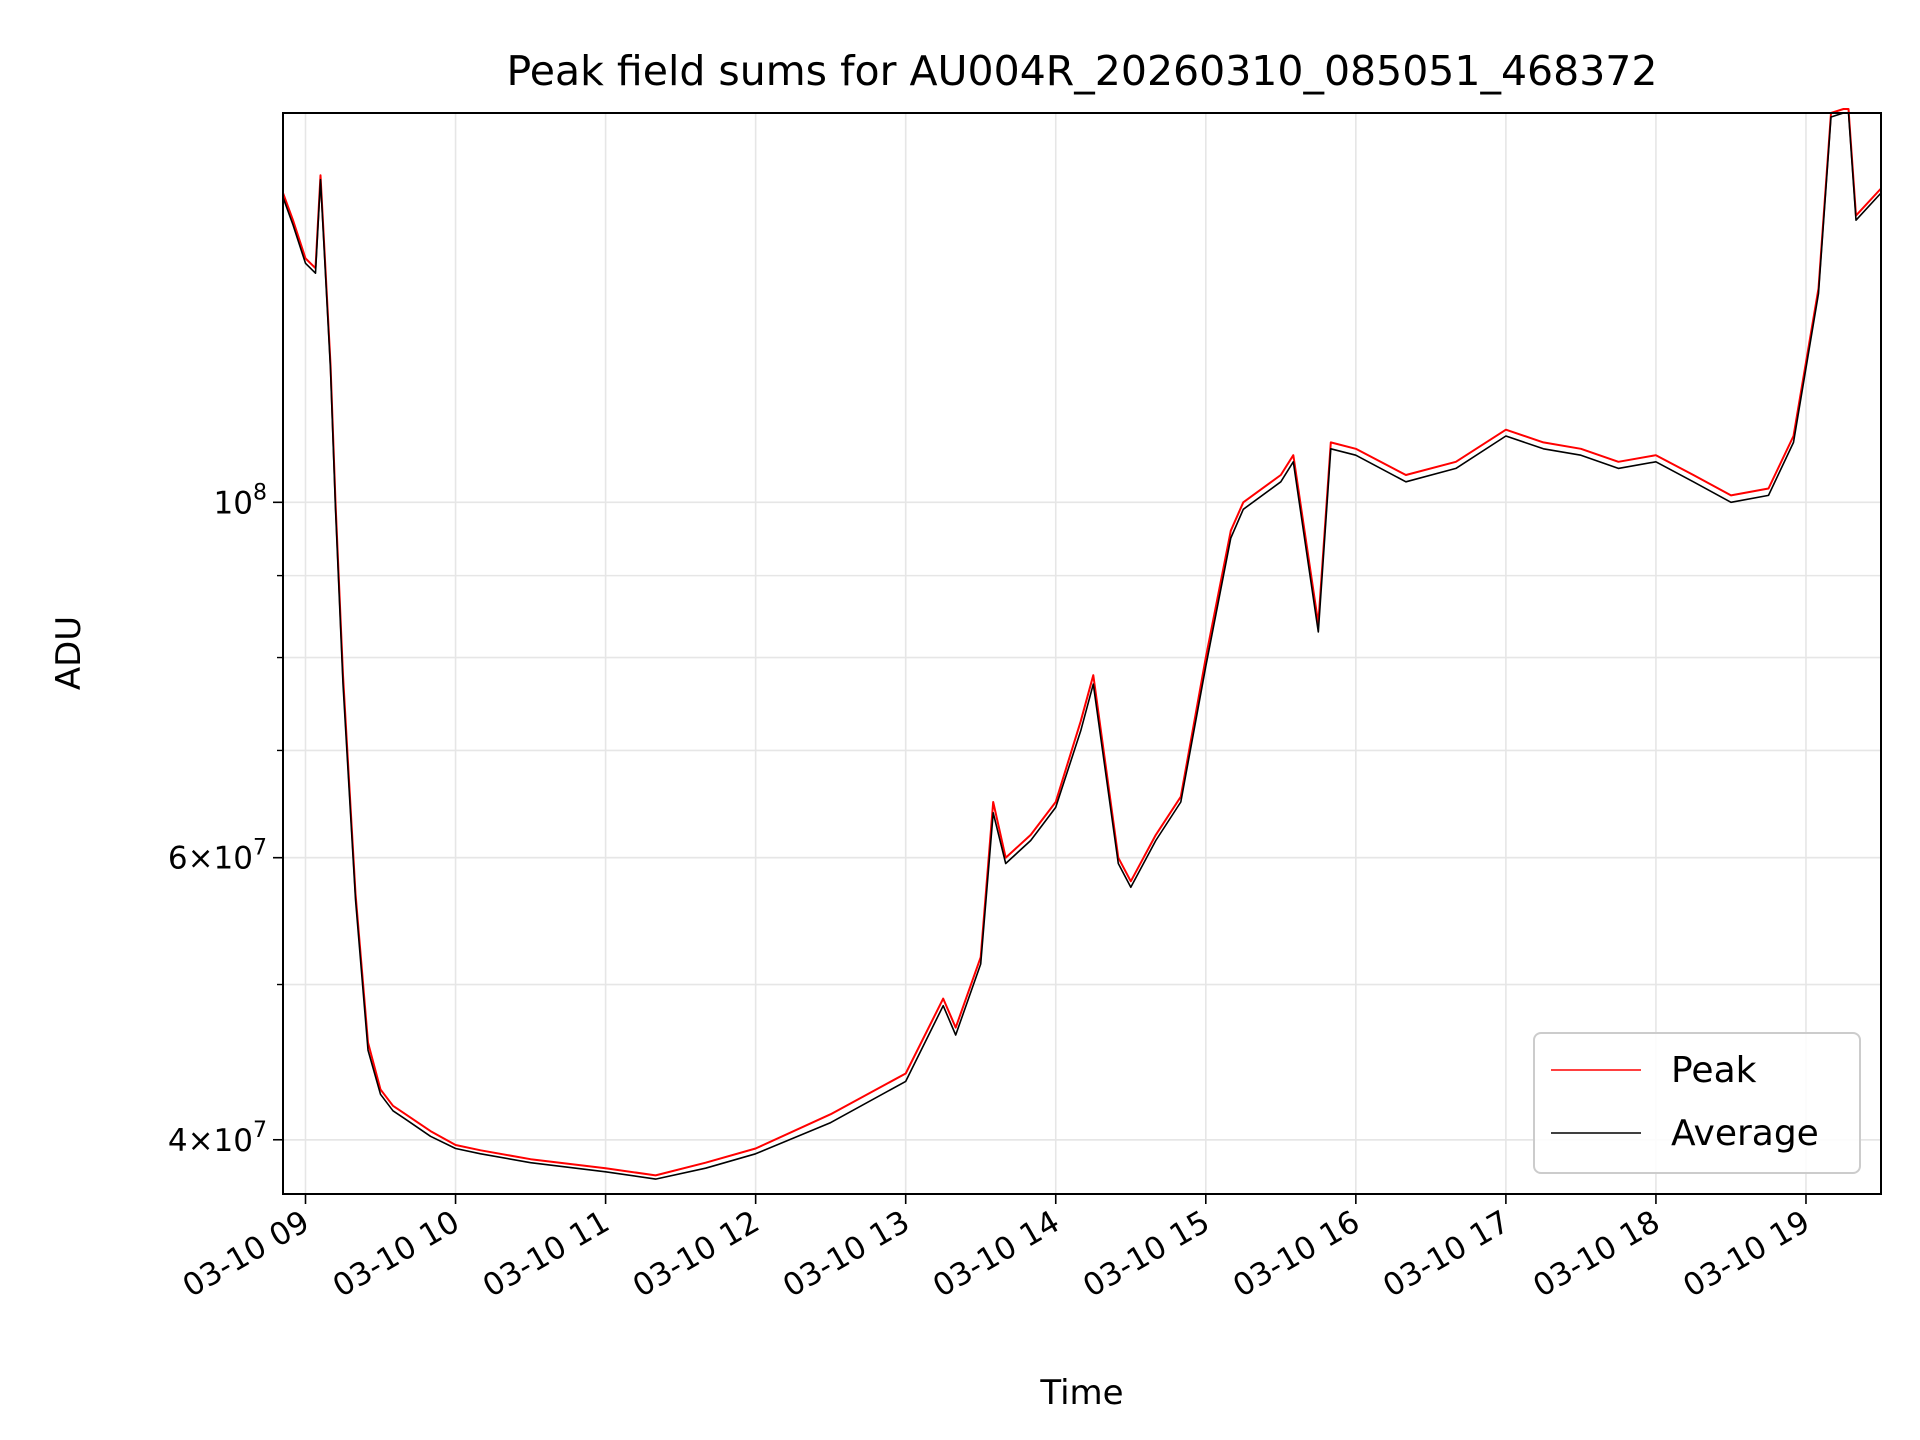  I want to click on y-axis-label: ADU, so click(69, 653).